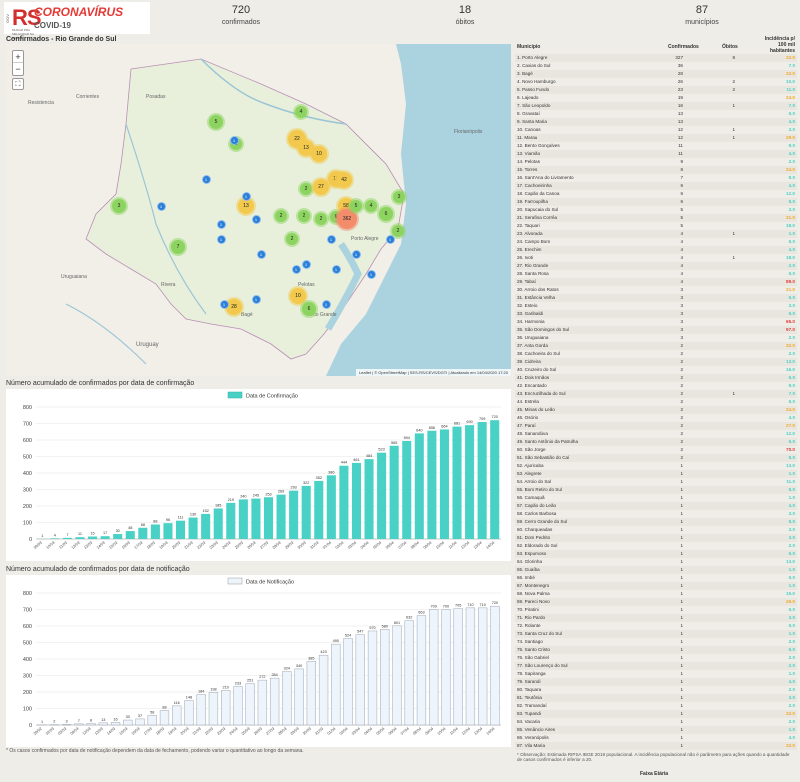 The width and height of the screenshot is (800, 782). I want to click on age-section-title: Faixa Etária, so click(654, 774).